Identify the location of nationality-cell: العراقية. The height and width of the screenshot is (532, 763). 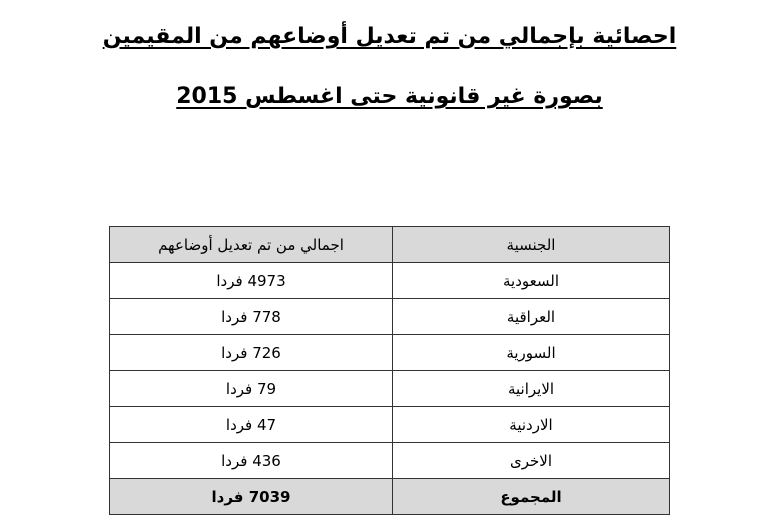
(531, 316).